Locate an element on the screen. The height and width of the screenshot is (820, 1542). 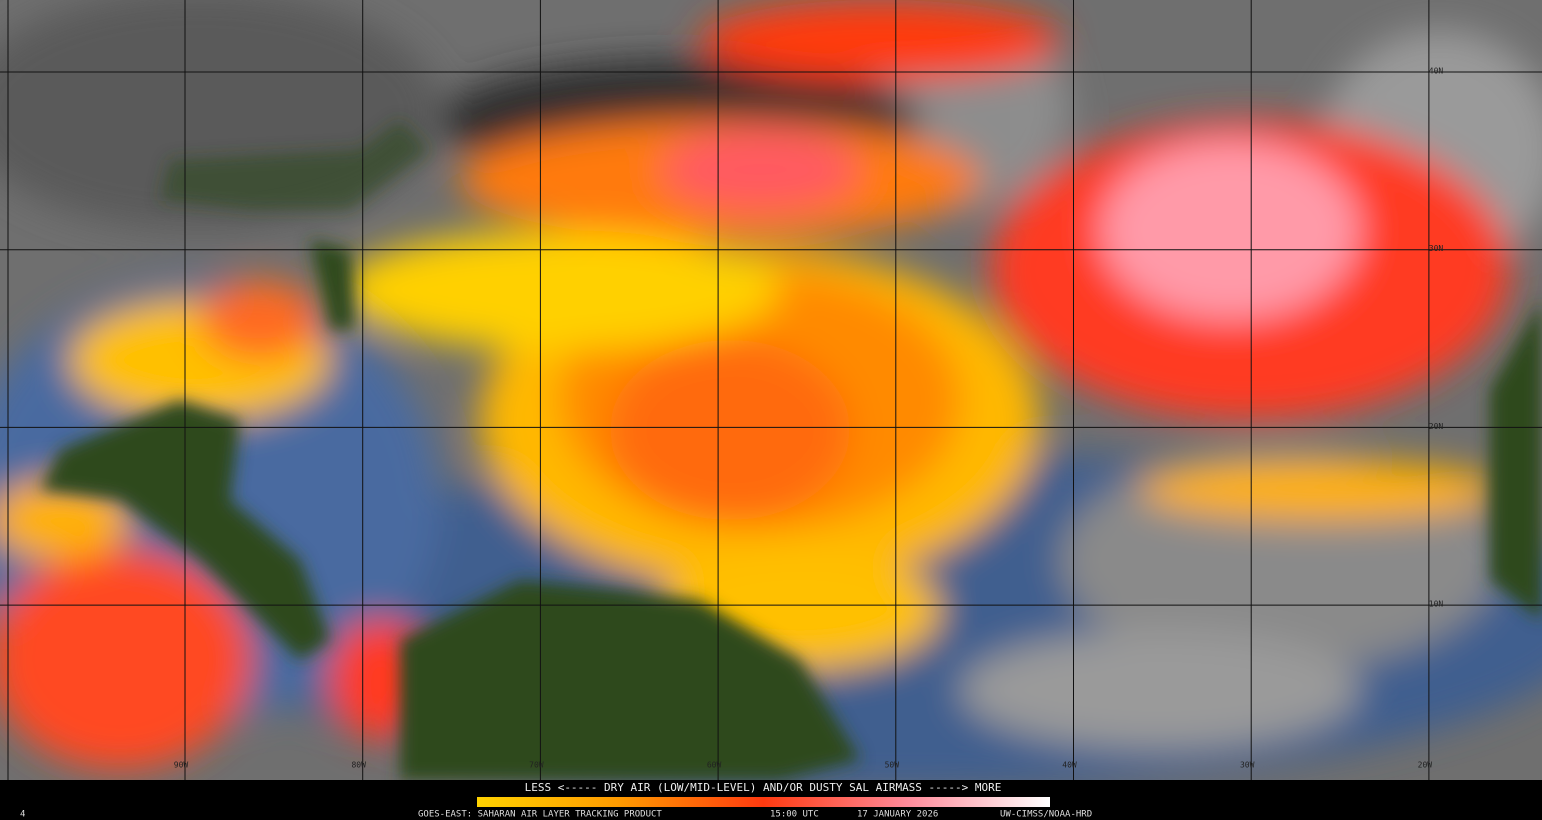
longitude-label: 60W is located at coordinates (714, 765).